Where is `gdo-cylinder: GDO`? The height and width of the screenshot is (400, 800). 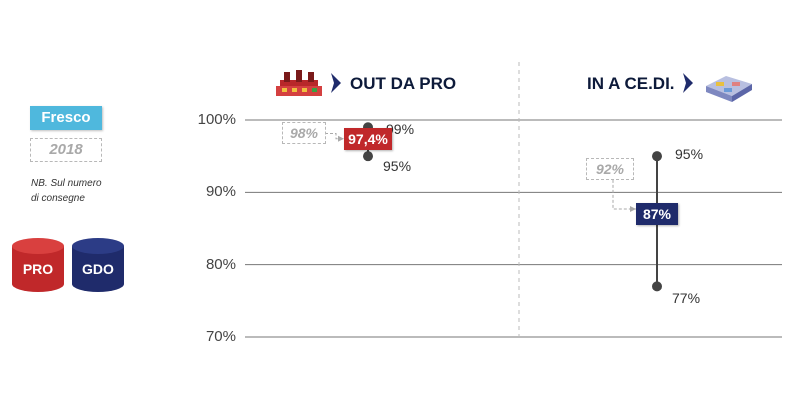 gdo-cylinder: GDO is located at coordinates (98, 265).